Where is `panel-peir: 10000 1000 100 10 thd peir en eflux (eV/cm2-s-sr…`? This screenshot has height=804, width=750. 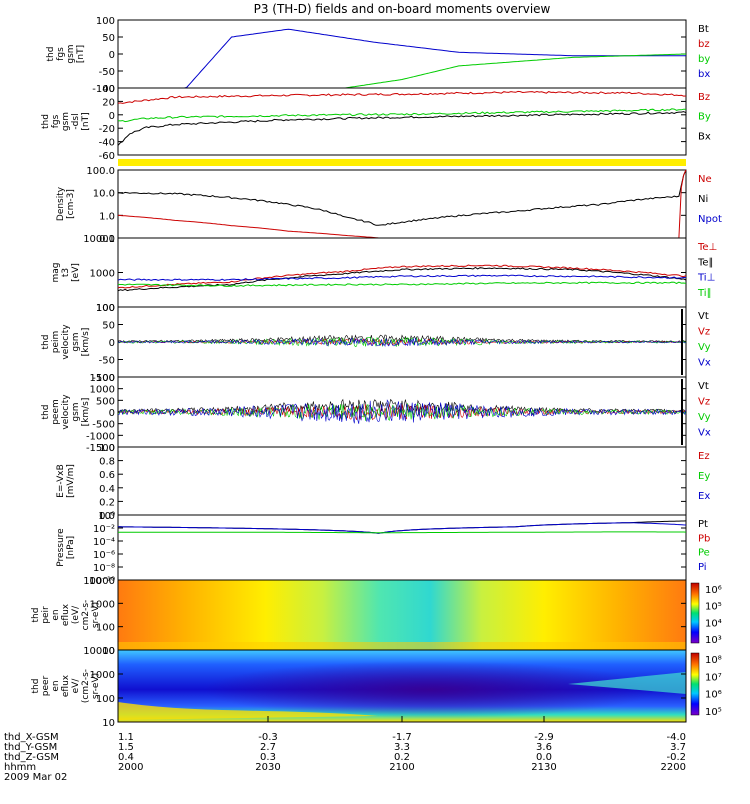
panel-peir: 10000 1000 100 10 thd peir en eflux (eV/cm2-s-sr… is located at coordinates (376, 616).